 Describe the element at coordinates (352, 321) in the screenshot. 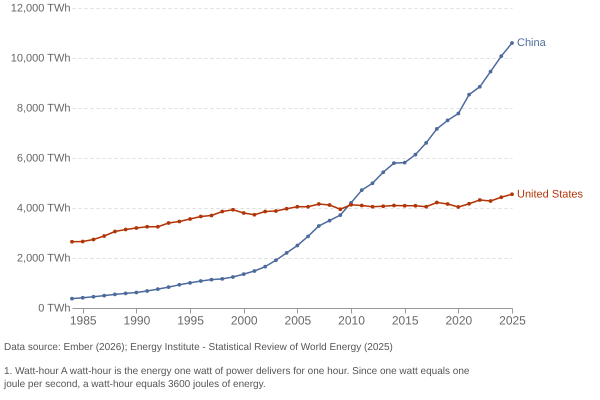

I see `x-tick-label: 2010` at that location.